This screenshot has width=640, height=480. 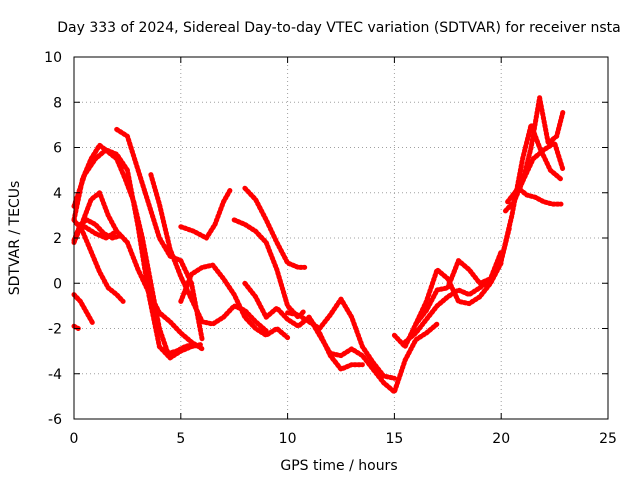 What do you see at coordinates (55, 375) in the screenshot?
I see `y-tick-label: -4` at bounding box center [55, 375].